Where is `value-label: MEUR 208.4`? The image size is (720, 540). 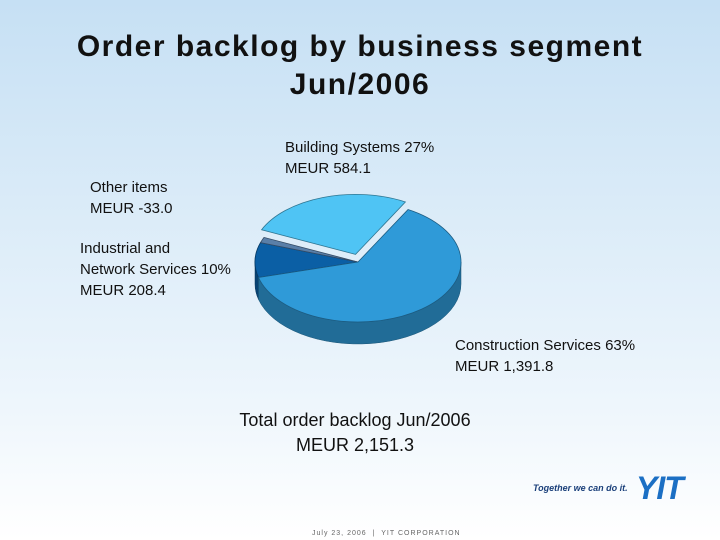
value-label: MEUR 208.4 is located at coordinates (123, 290).